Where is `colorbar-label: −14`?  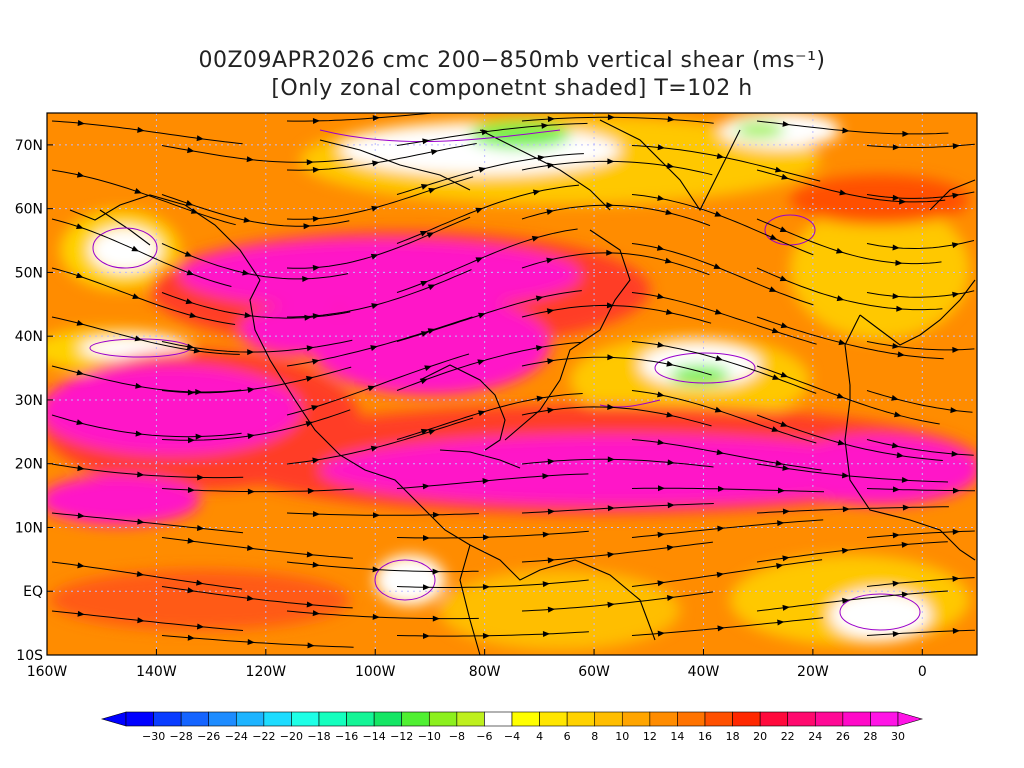
colorbar-label: −14 is located at coordinates (373, 736).